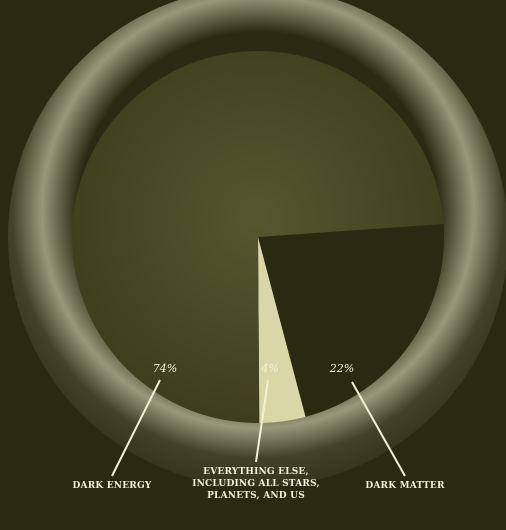  I want to click on slice-caption-dark-energy: DARK ENERGY, so click(112, 486).